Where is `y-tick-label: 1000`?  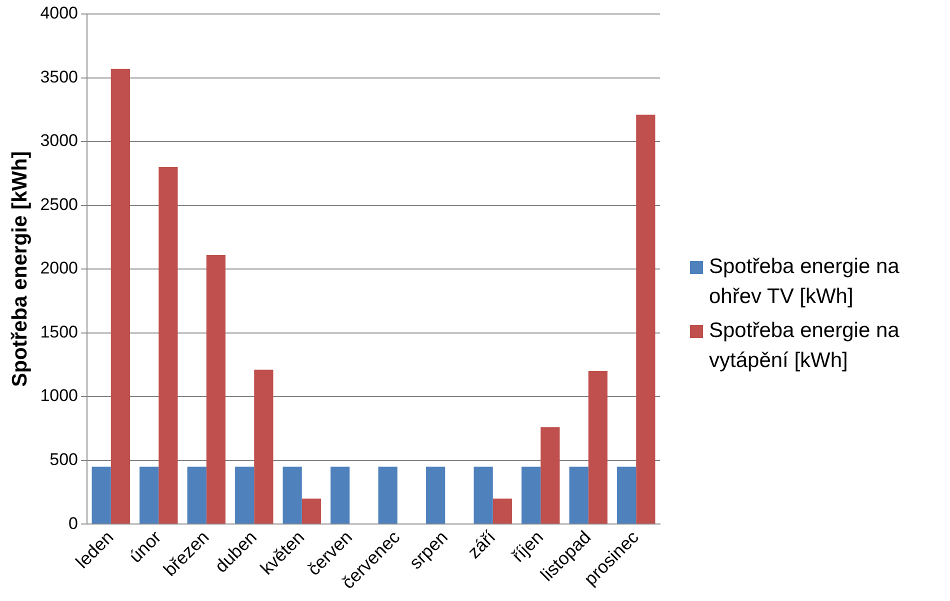
y-tick-label: 1000 is located at coordinates (59, 396).